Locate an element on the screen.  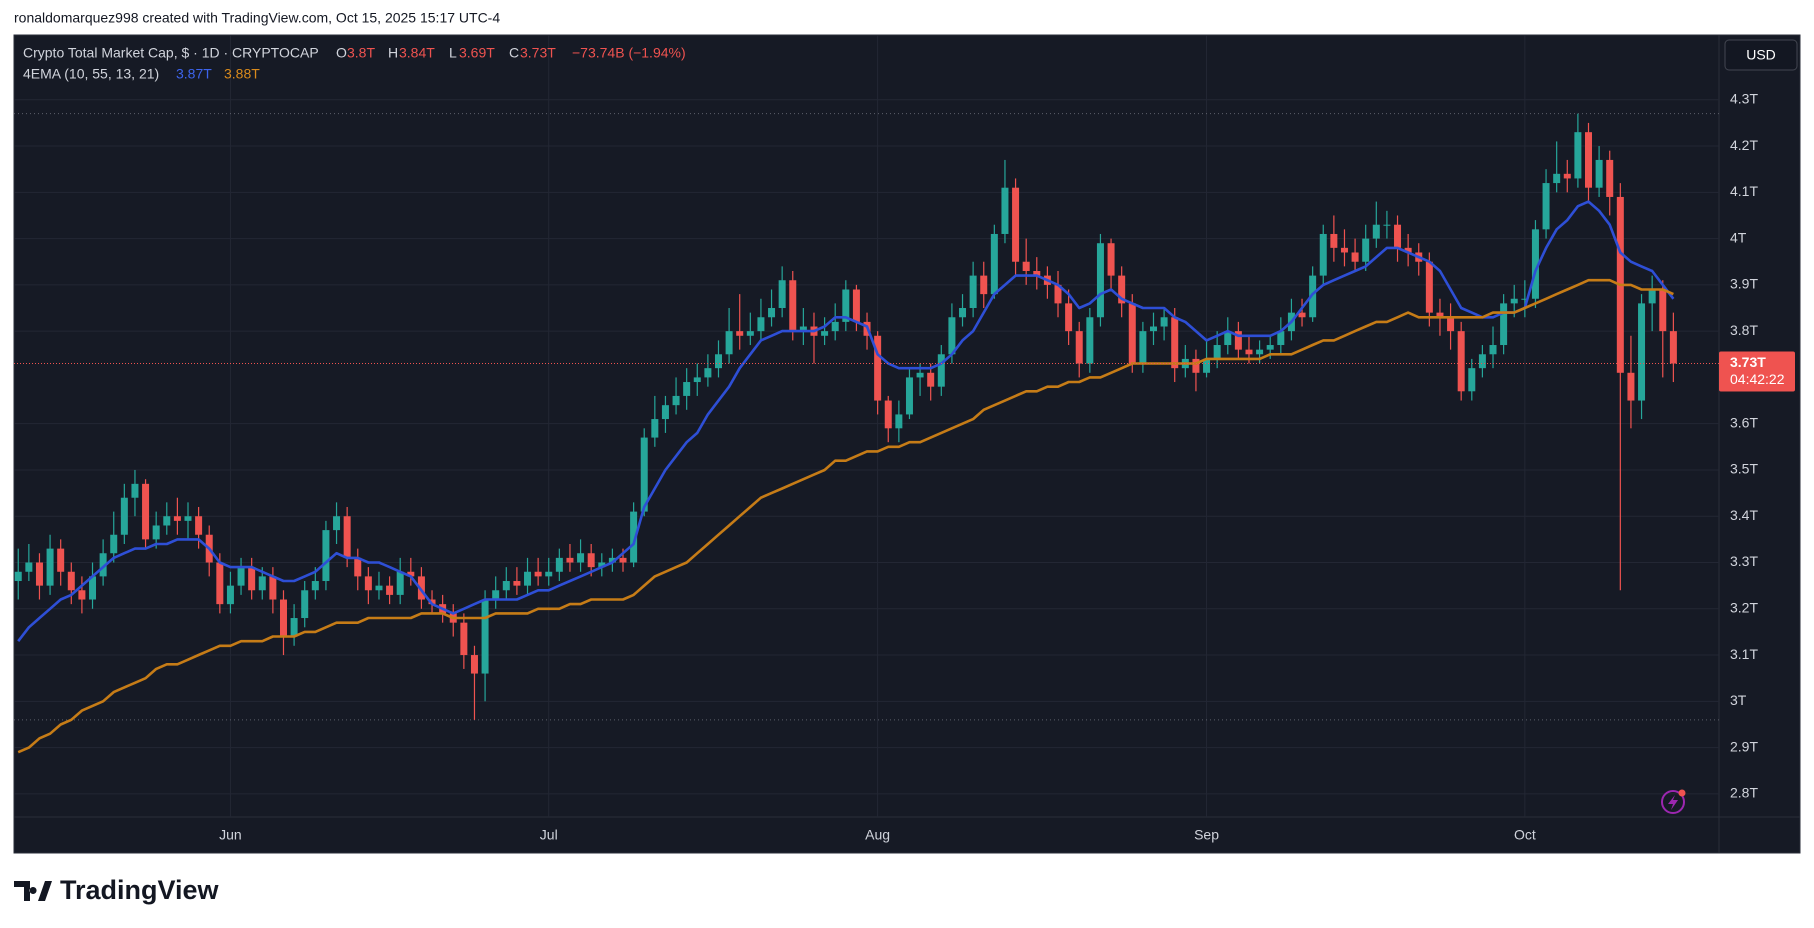
high-value: 3.84T is located at coordinates (417, 53).